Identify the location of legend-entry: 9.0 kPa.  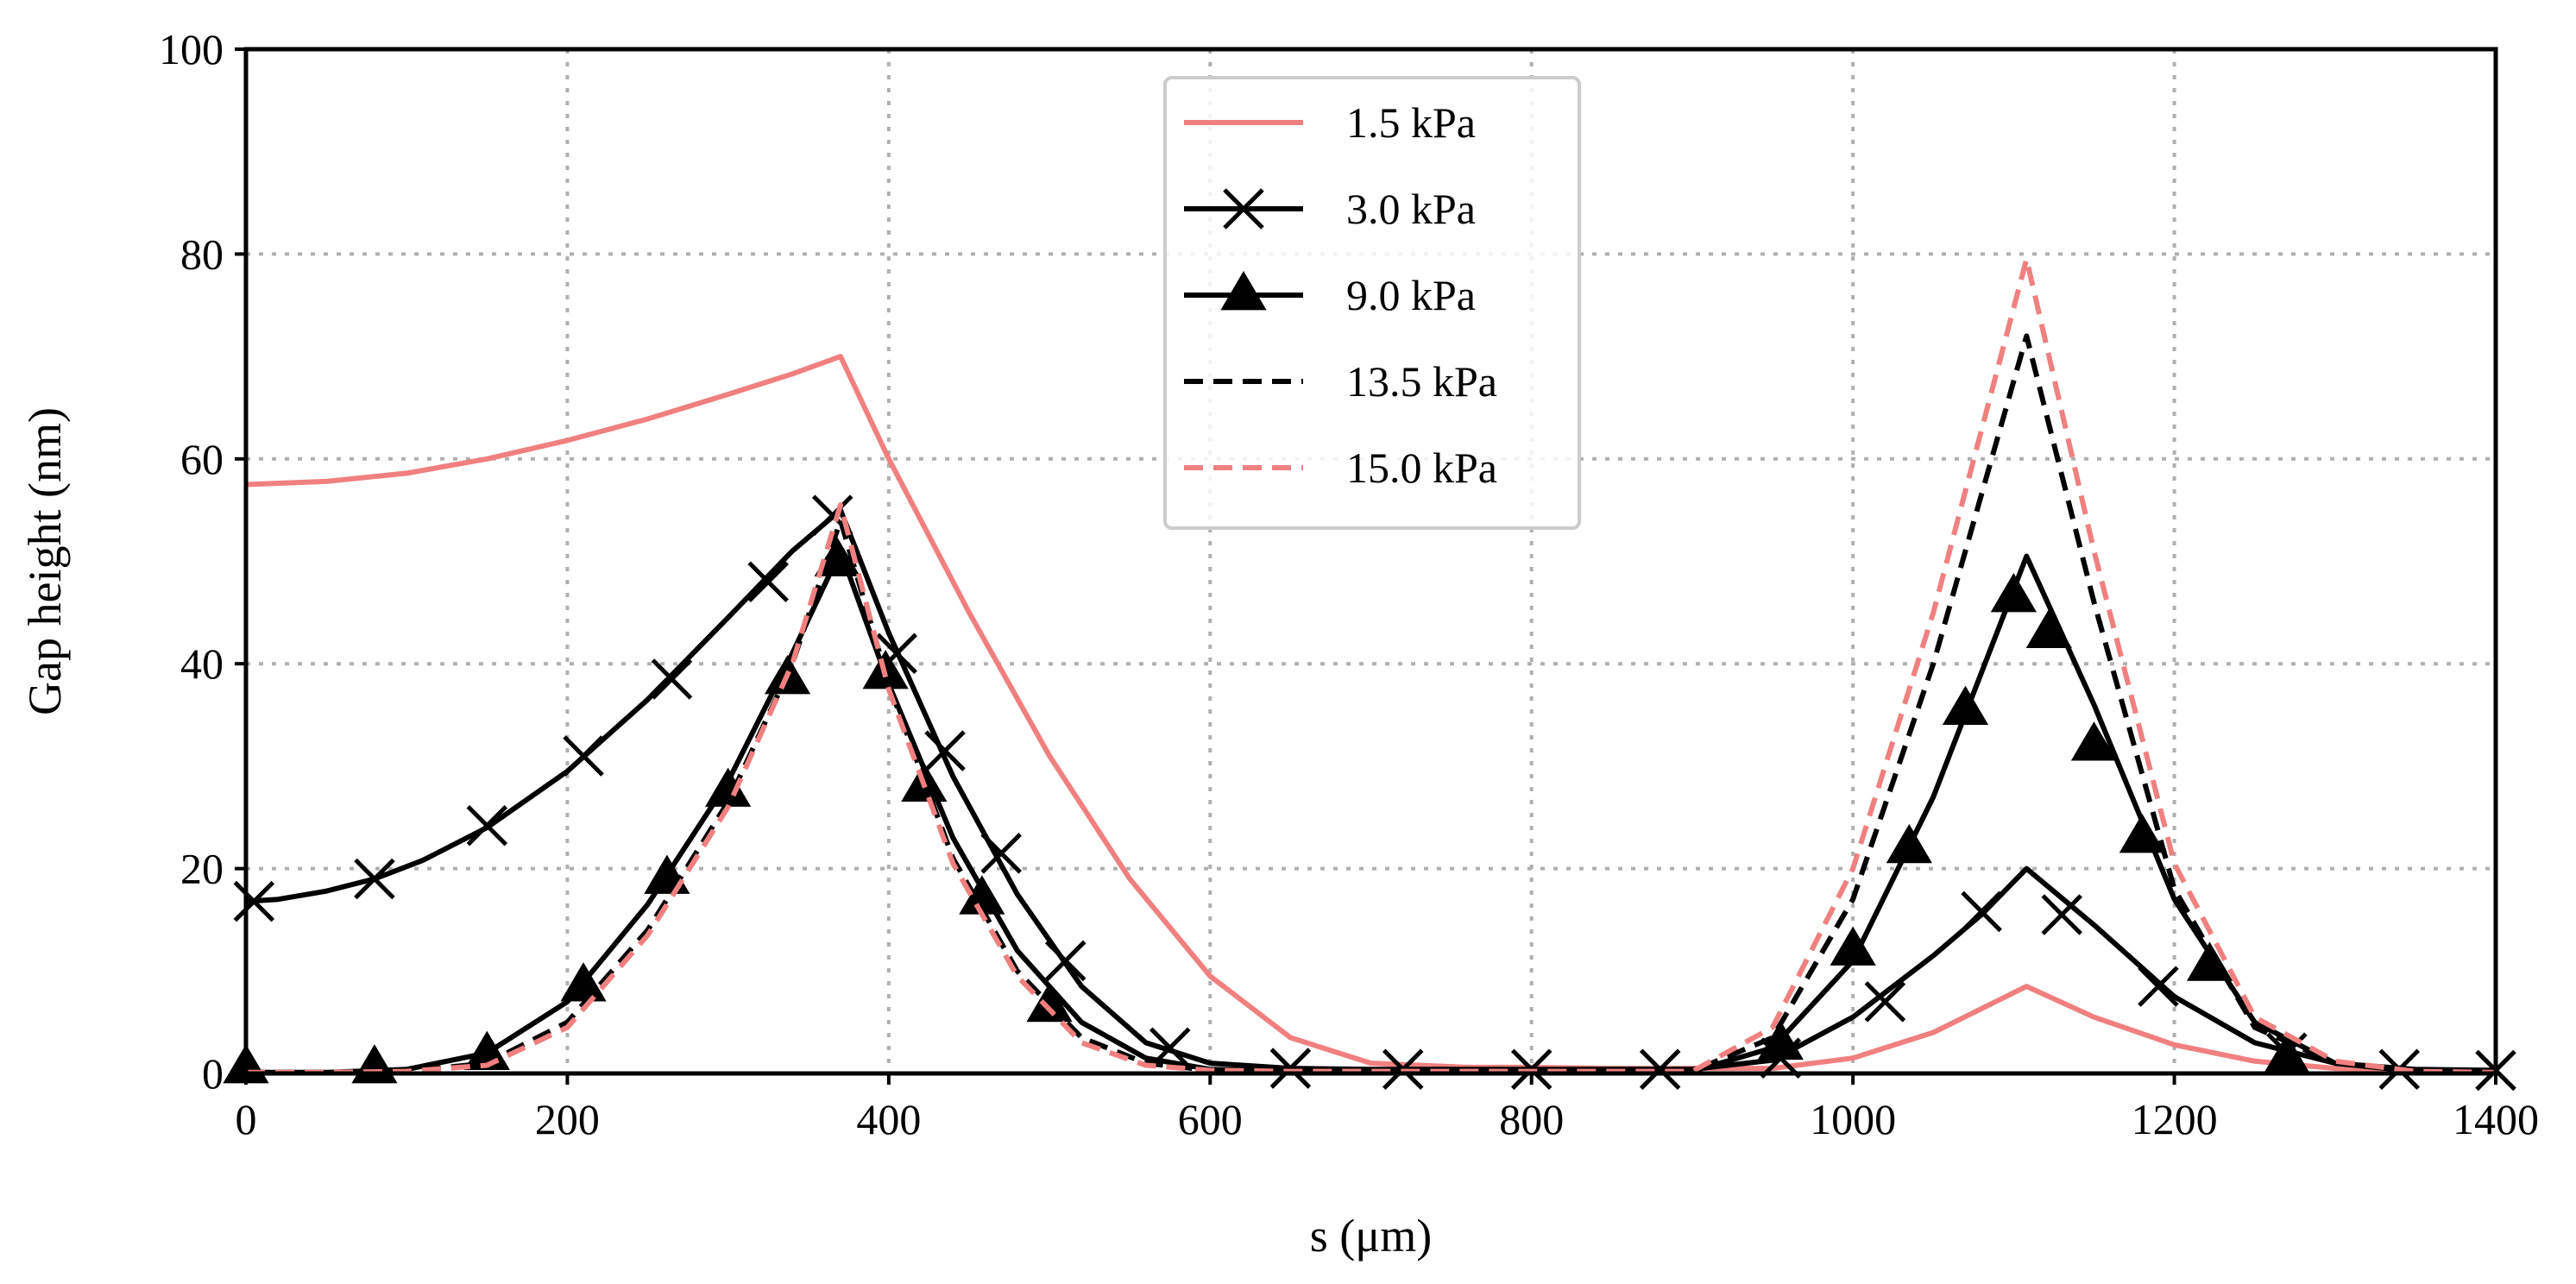
(1330, 295).